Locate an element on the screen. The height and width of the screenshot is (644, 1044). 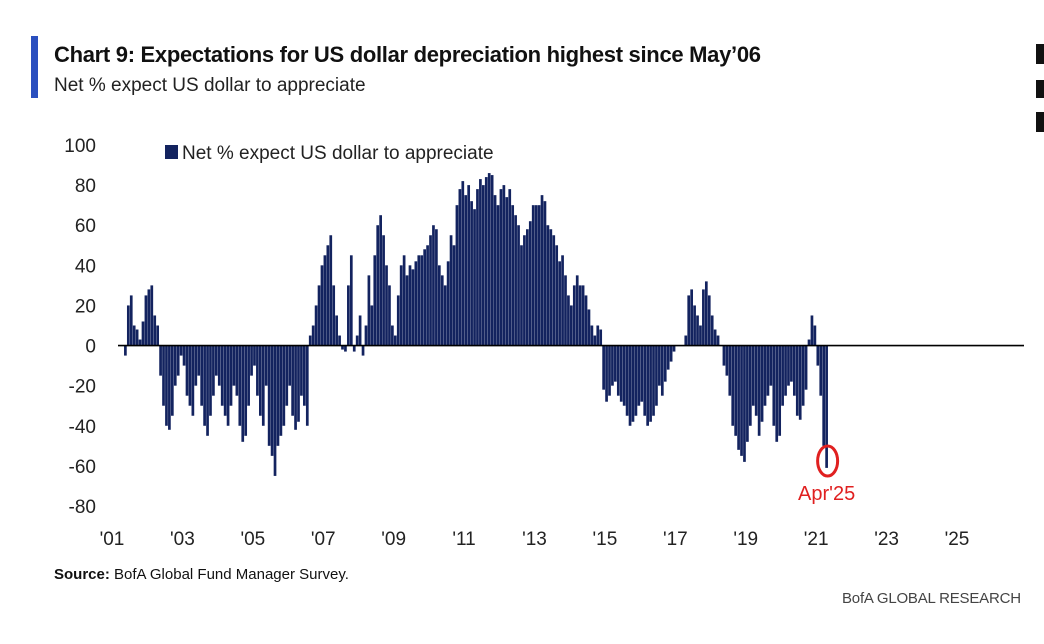
source-label: Source: is located at coordinates (82, 574).